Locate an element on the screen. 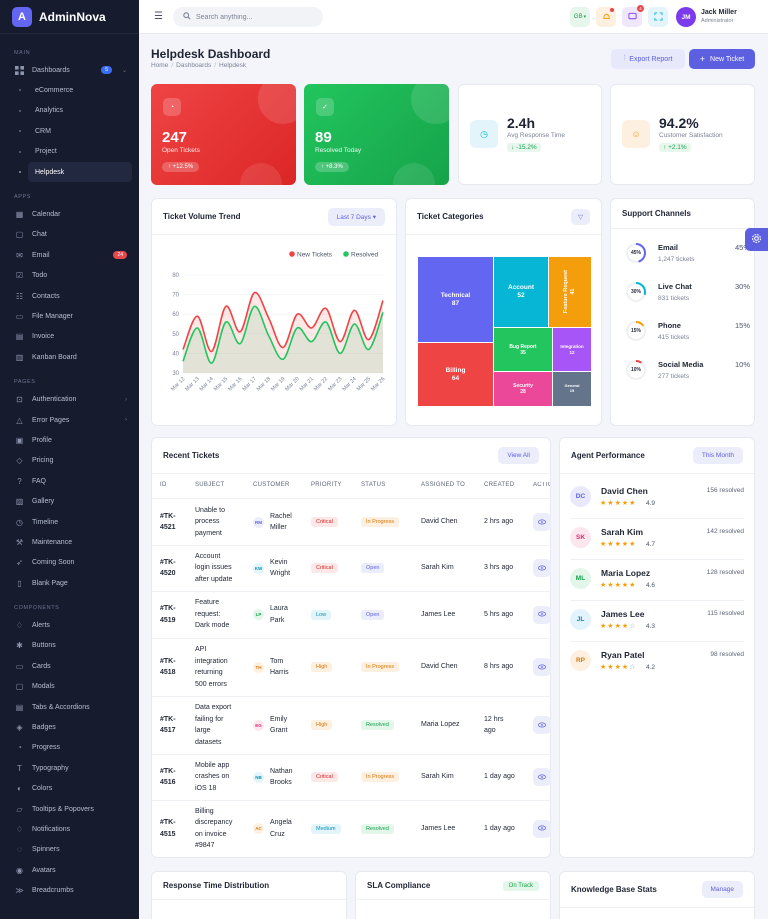 The image size is (768, 919). sidebar-sub-item: eCommerce is located at coordinates (66, 90).